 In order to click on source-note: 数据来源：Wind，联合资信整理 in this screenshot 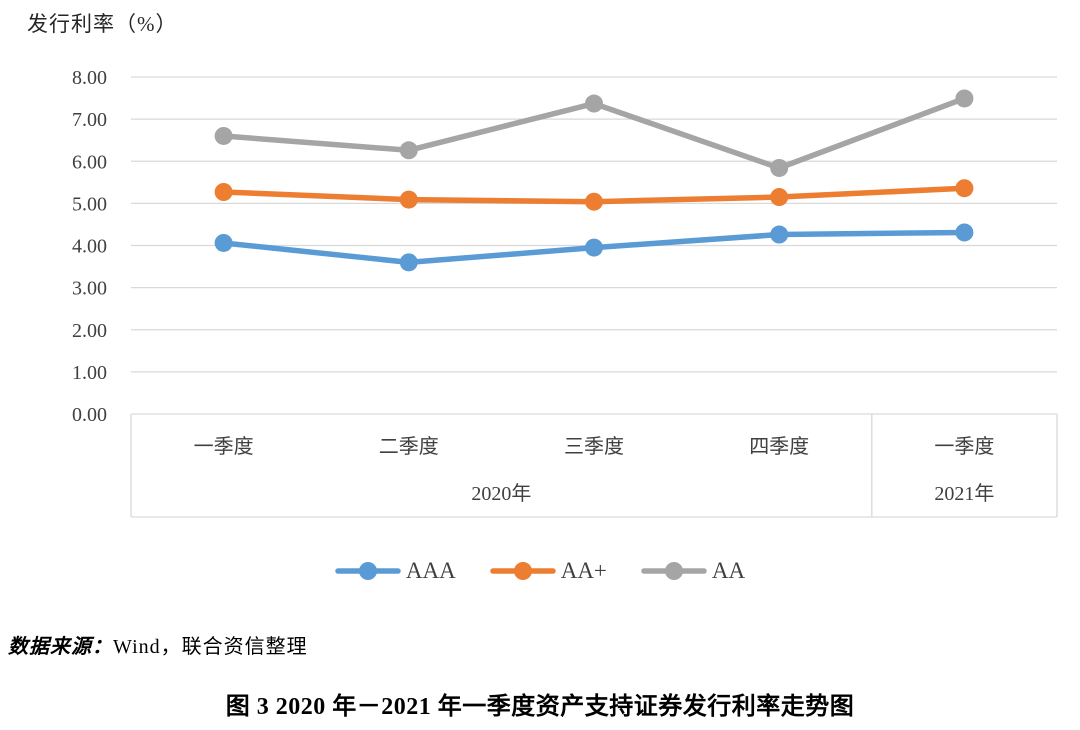, I will do `click(158, 644)`.